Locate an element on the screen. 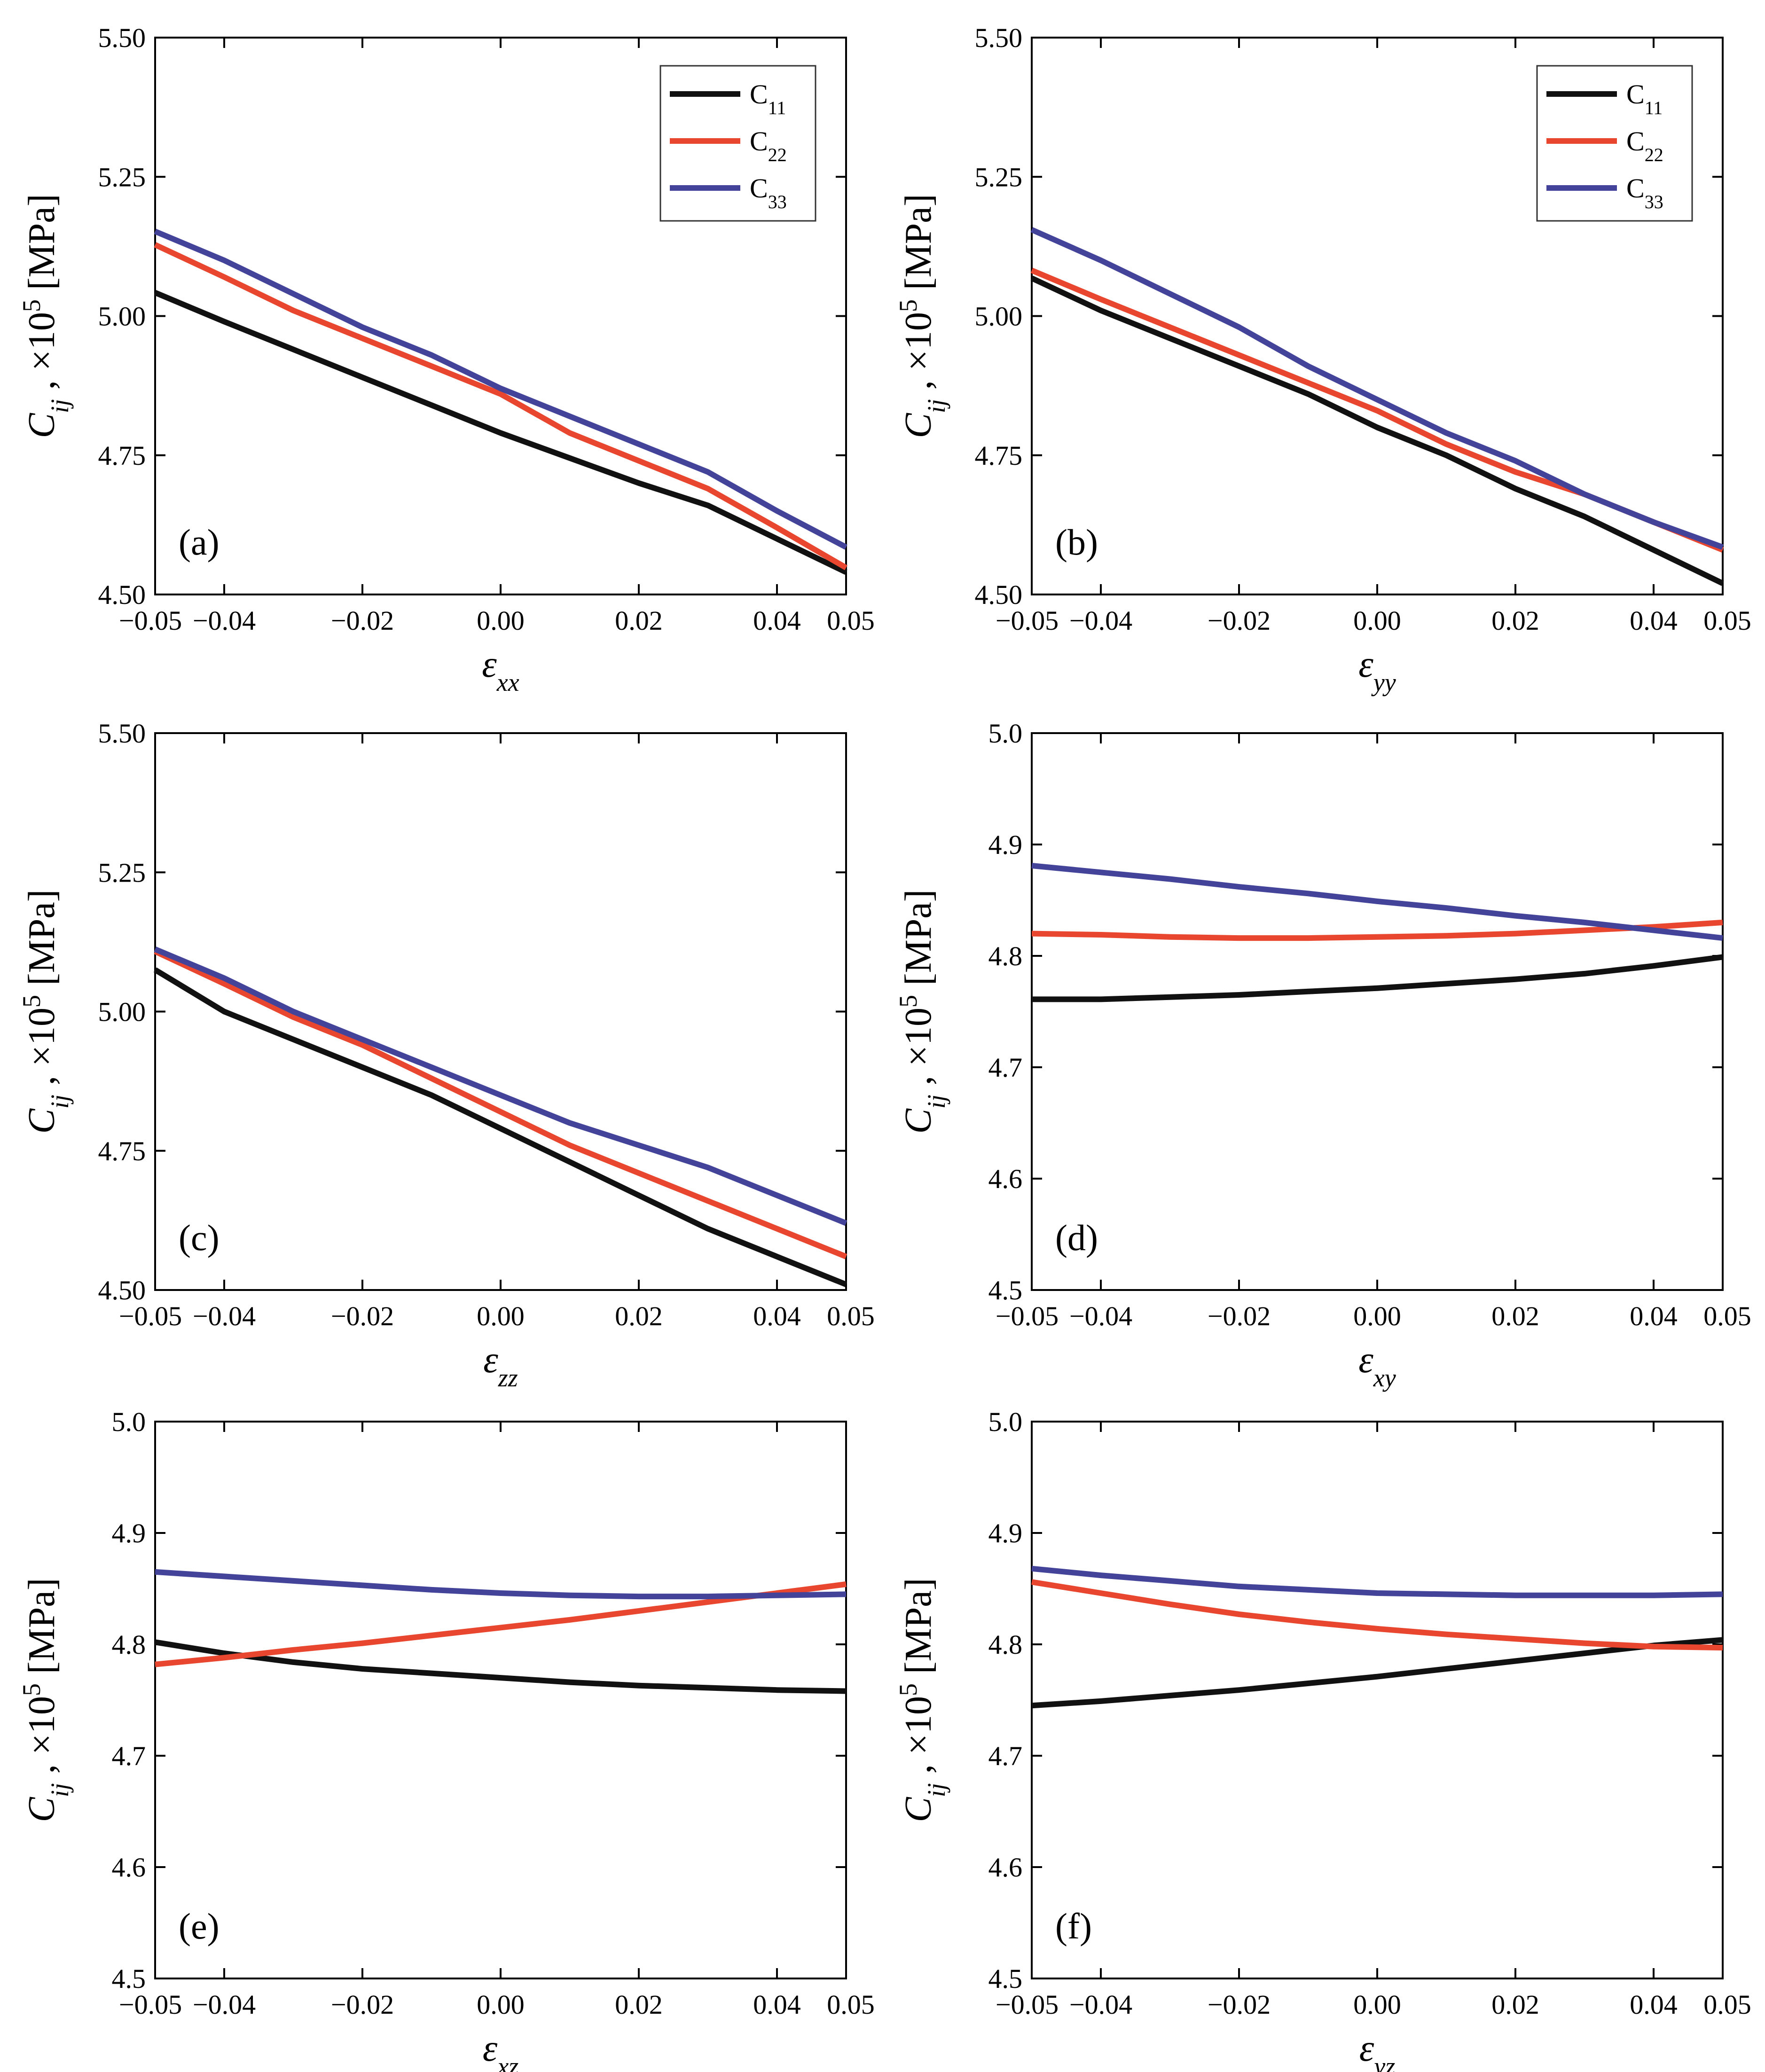 This screenshot has width=1765, height=2072. x-axis-title: εyz is located at coordinates (1377, 2050).